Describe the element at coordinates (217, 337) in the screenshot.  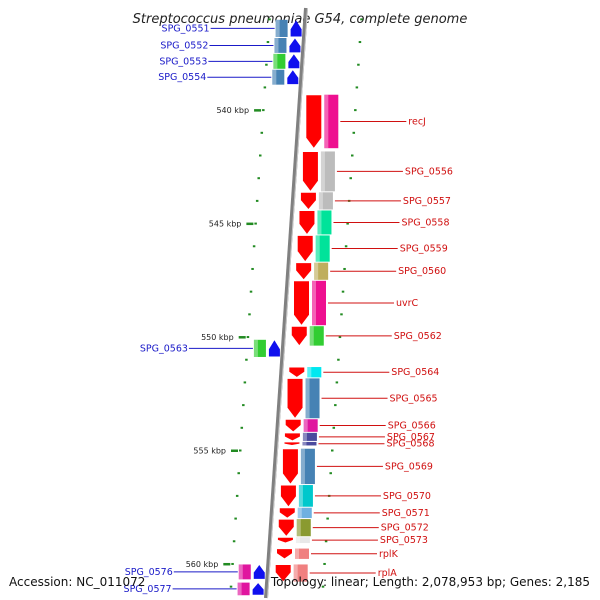
I see `tick-label: 550 kbp` at that location.